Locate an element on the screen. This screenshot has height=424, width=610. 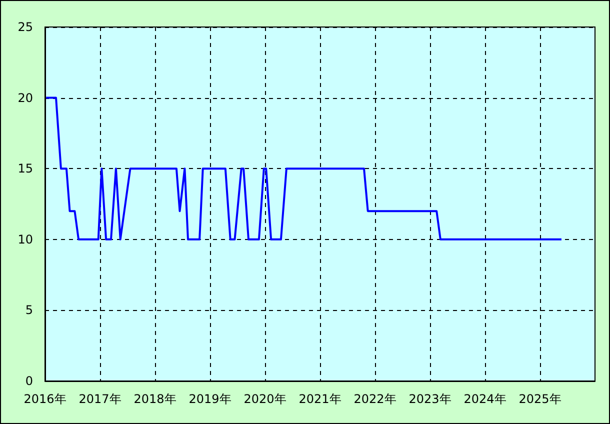
x-tick-label: 2024年 is located at coordinates (485, 399).